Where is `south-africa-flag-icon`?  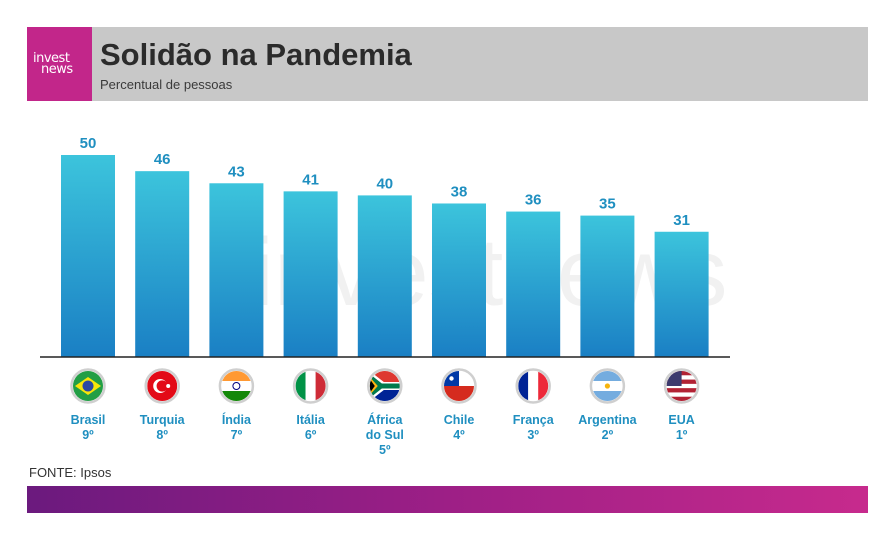 south-africa-flag-icon is located at coordinates (385, 386).